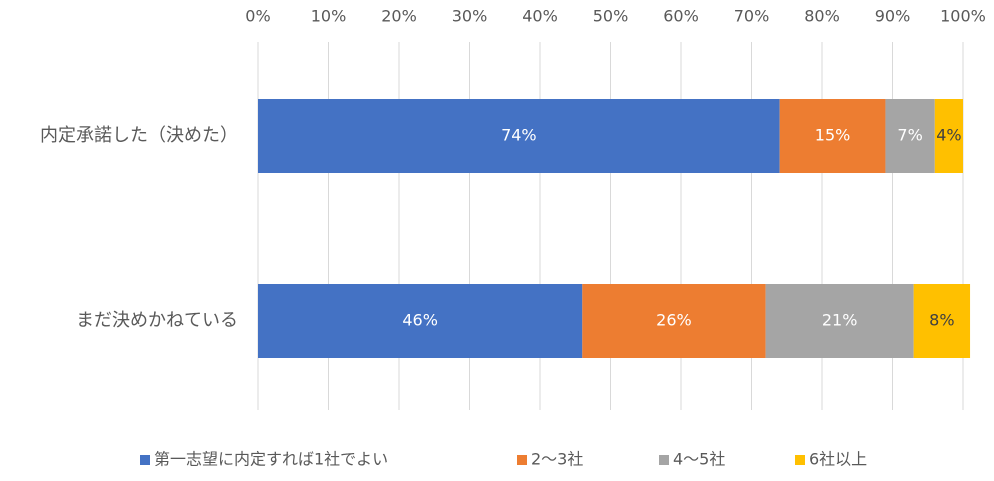 This screenshot has width=994, height=481. Describe the element at coordinates (257, 16) in the screenshot. I see `x-tick-label: 0%` at that location.